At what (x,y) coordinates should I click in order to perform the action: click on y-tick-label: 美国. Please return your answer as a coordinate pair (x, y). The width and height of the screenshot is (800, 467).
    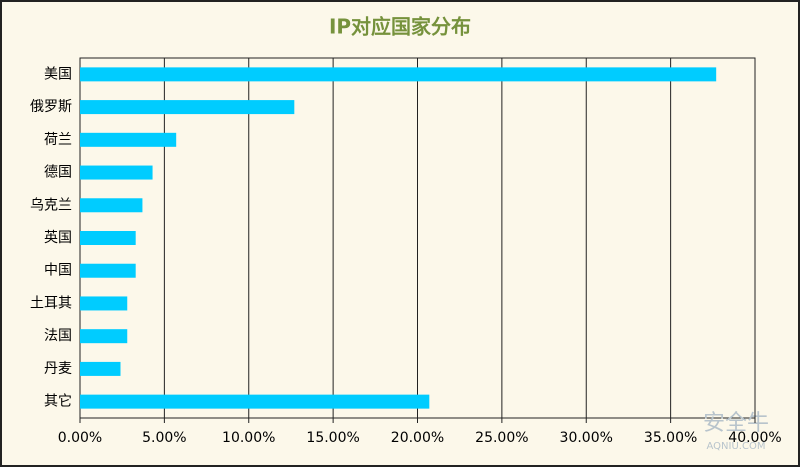
    Looking at the image, I should click on (58, 74).